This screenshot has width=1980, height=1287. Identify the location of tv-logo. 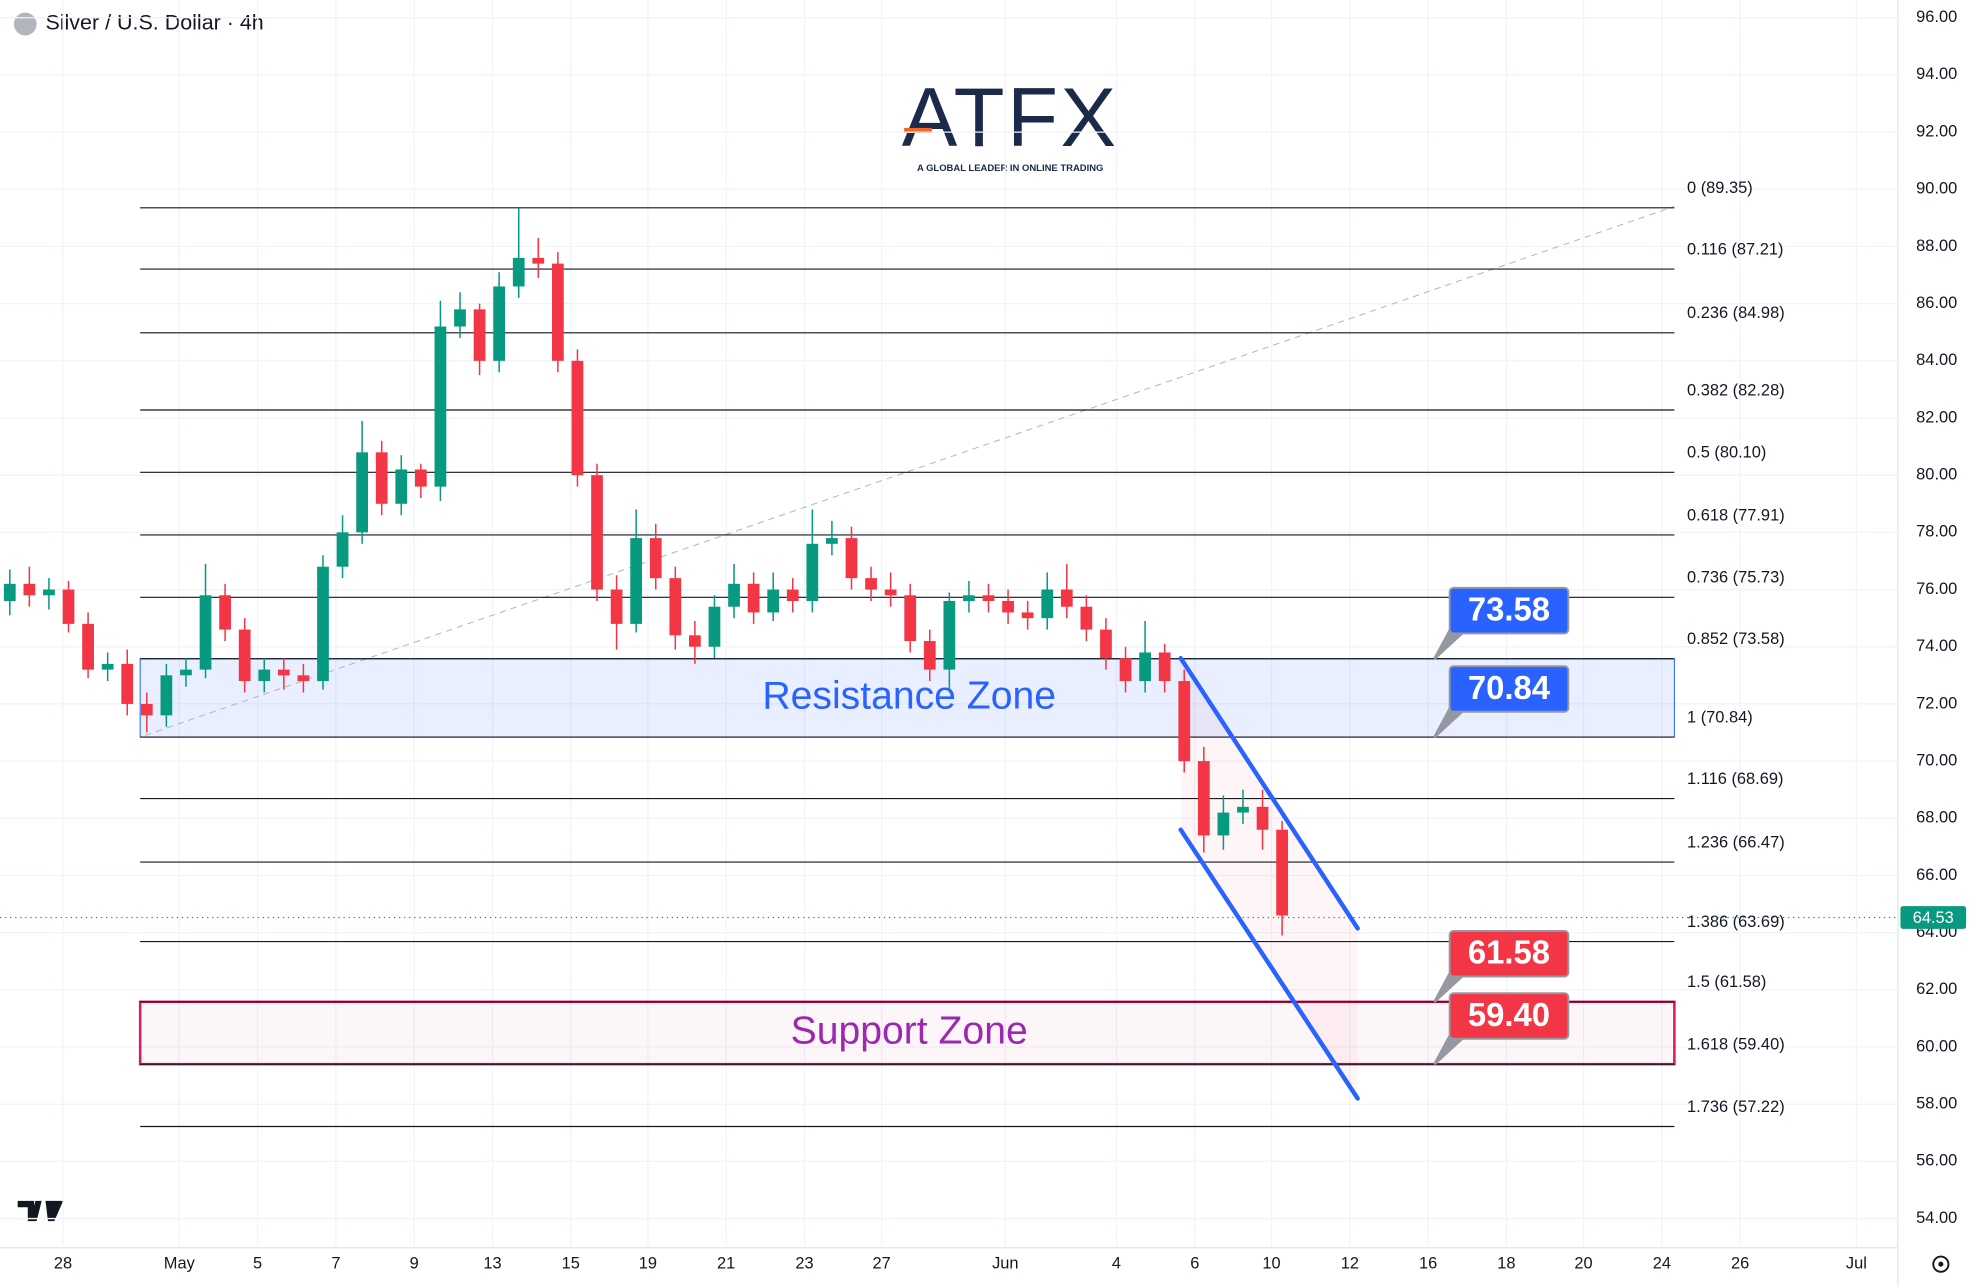
(40, 1211).